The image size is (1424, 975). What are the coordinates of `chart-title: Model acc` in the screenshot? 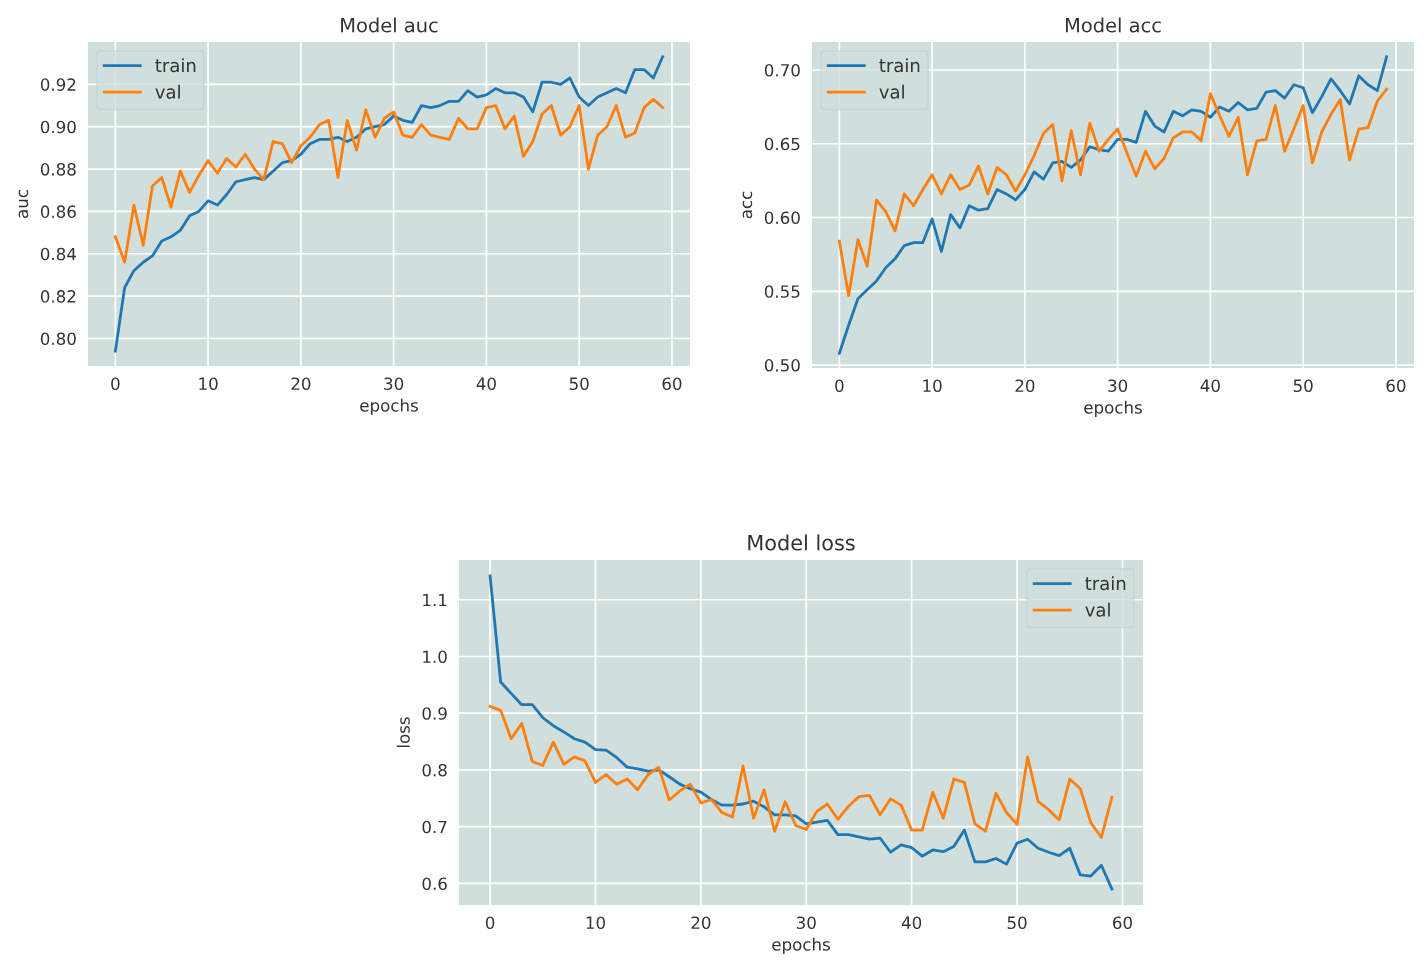 It's located at (1113, 25).